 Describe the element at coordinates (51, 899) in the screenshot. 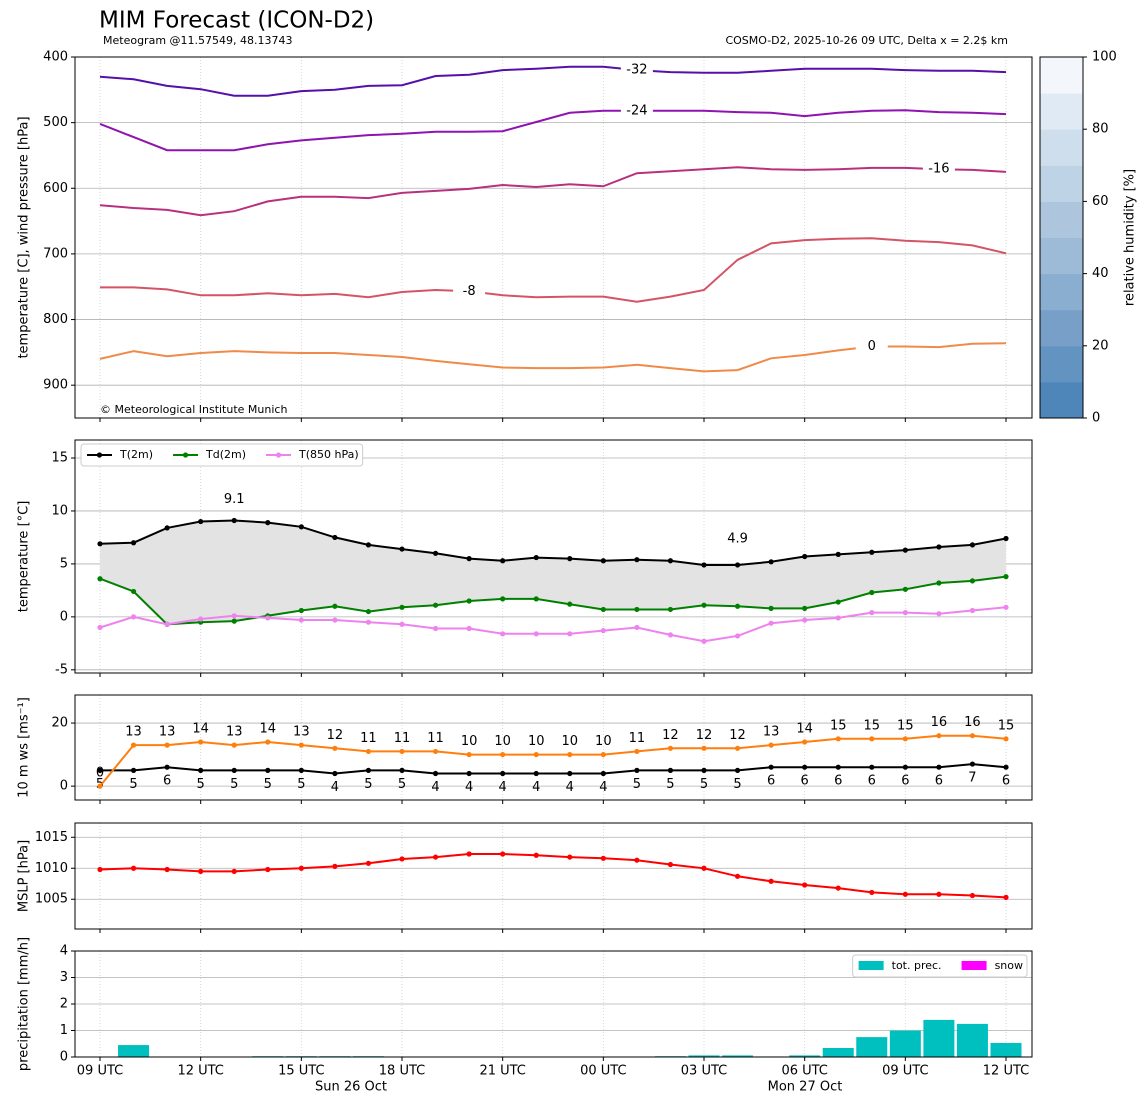

I see `y-tick-label: 1005` at that location.